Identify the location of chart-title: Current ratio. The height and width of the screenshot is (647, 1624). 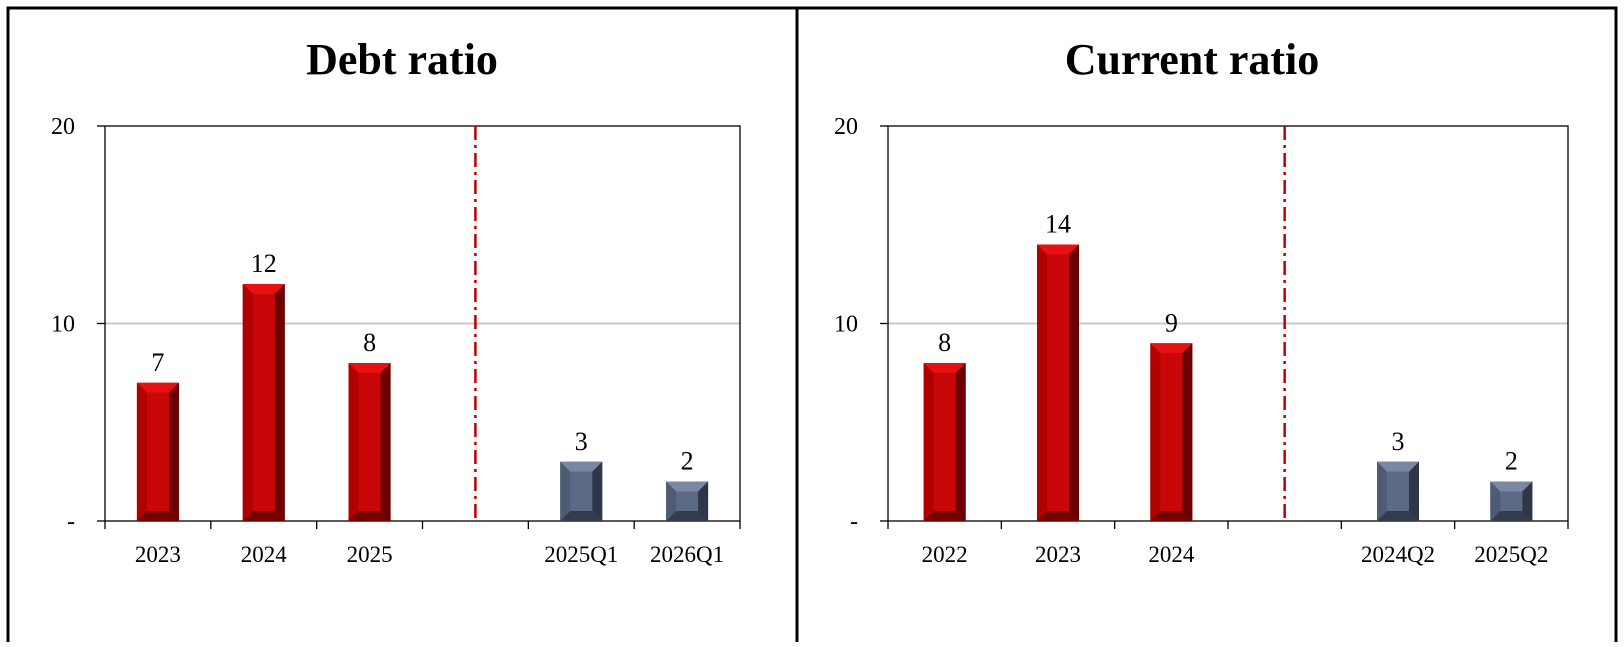
(1192, 59).